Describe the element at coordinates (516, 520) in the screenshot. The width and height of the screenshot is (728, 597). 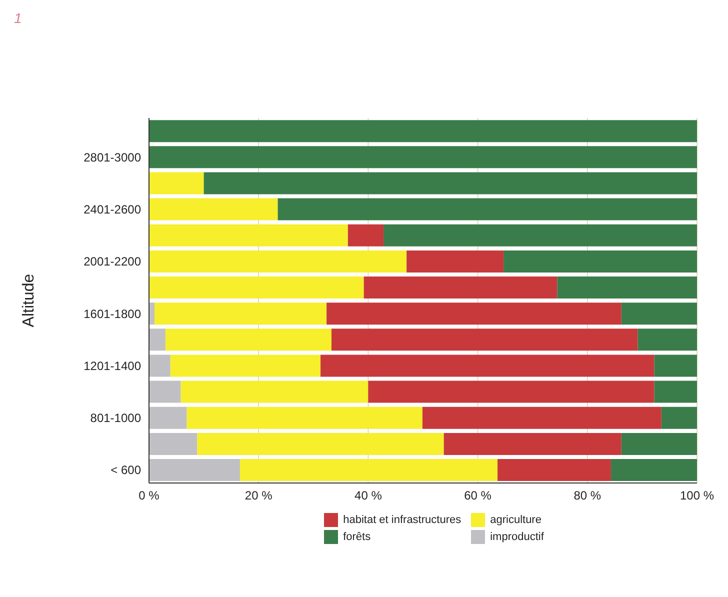
I see `legend-label: agriculture` at that location.